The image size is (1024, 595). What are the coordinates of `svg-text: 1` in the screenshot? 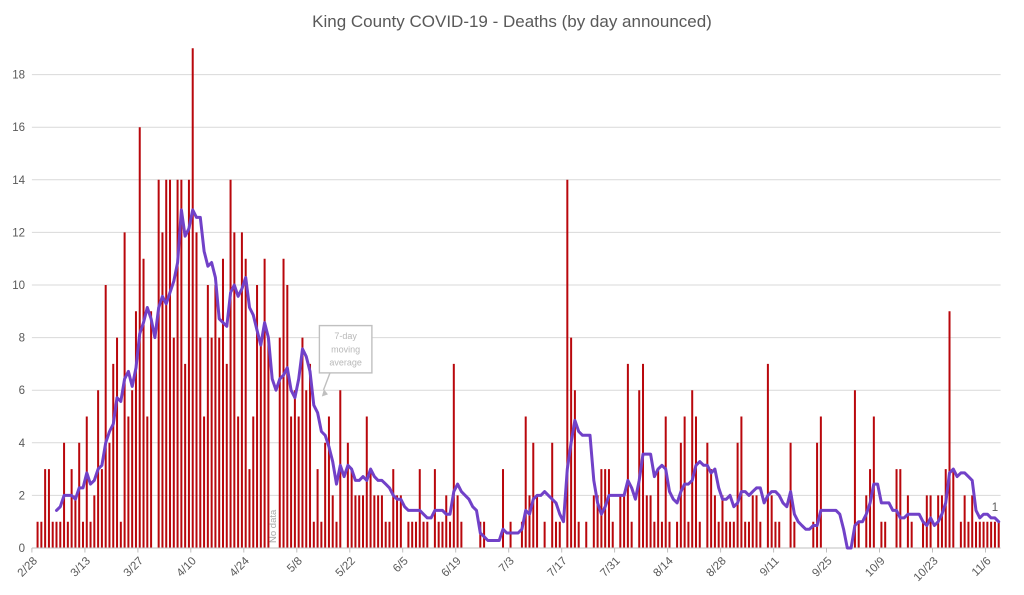 It's located at (995, 508).